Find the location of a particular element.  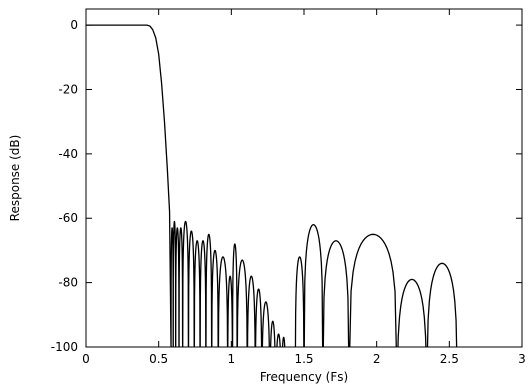

y-tick-label: -60 is located at coordinates (68, 218).